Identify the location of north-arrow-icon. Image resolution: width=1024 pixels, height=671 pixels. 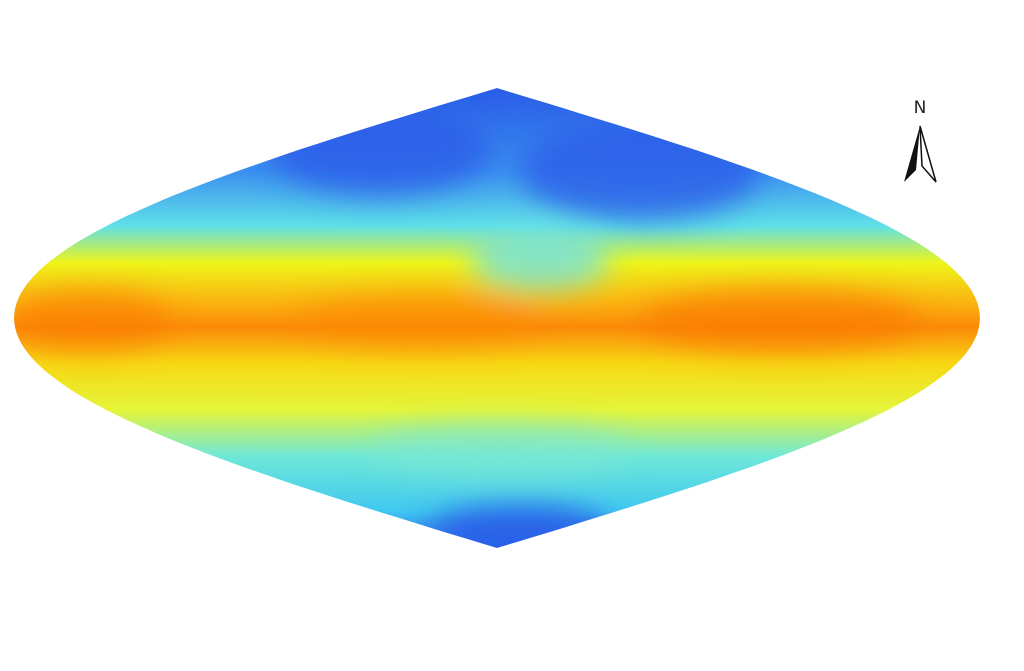
(920, 154).